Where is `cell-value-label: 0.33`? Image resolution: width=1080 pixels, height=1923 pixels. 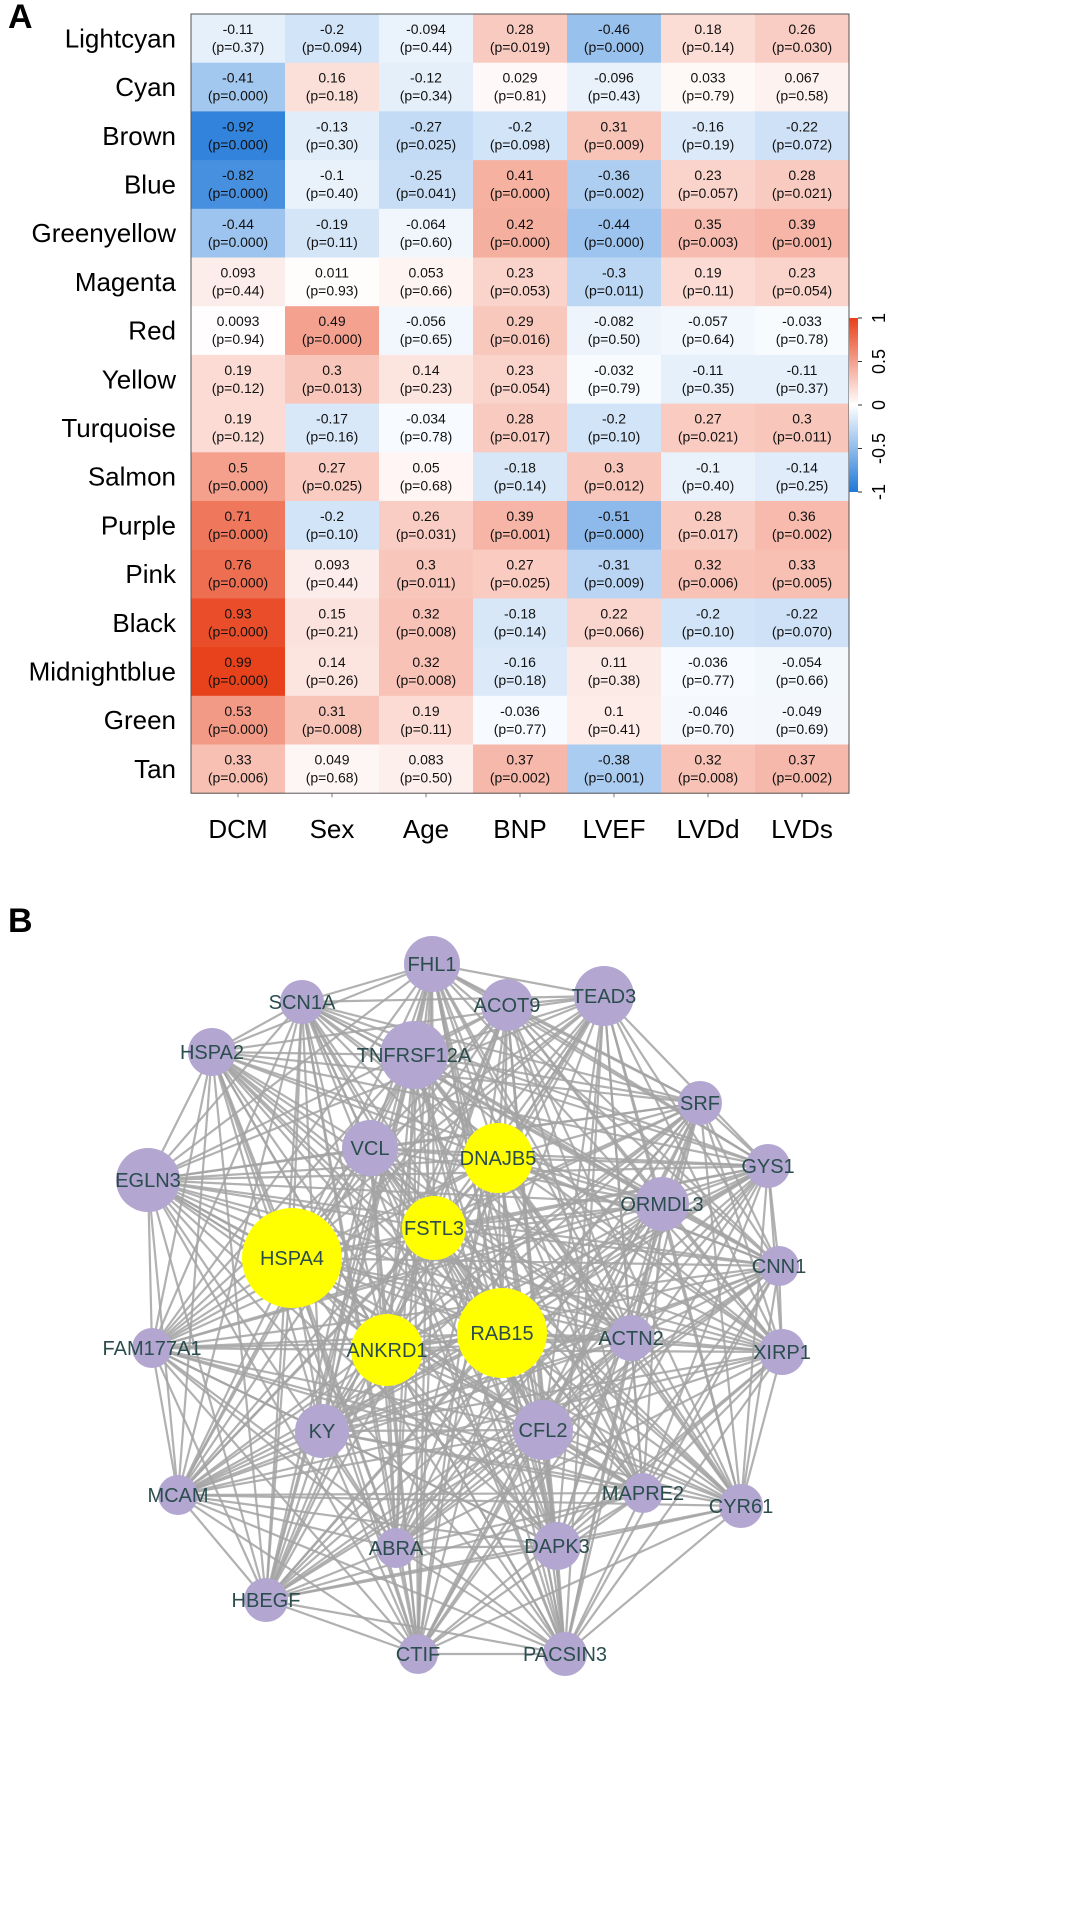 cell-value-label: 0.33 is located at coordinates (237, 760).